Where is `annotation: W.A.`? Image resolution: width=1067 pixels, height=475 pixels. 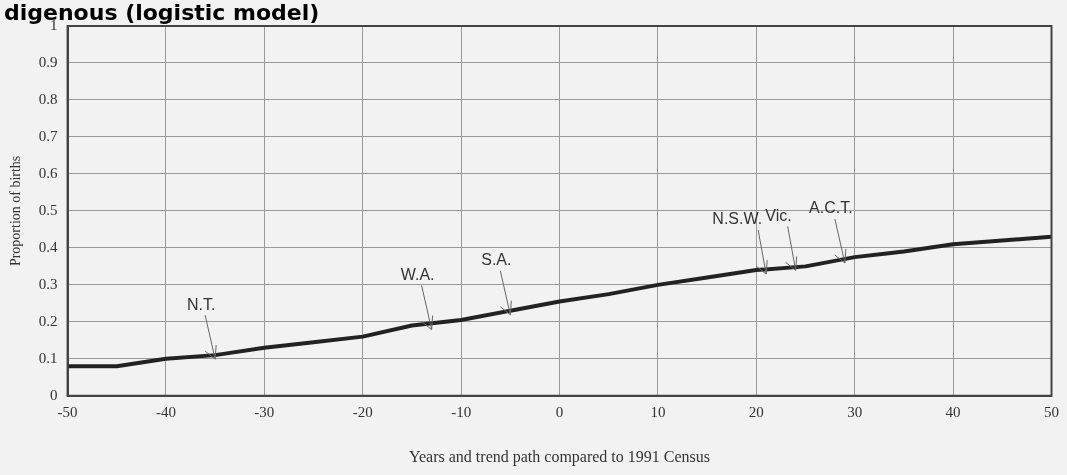 annotation: W.A. is located at coordinates (417, 274).